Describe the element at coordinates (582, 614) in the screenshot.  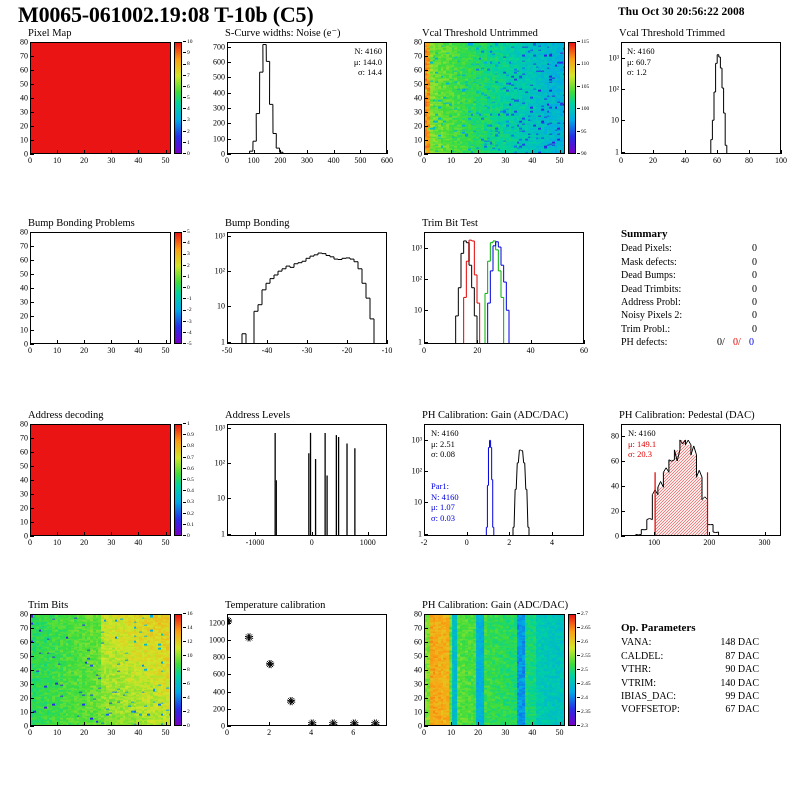
I see `color-bar-tick: 2.7` at that location.